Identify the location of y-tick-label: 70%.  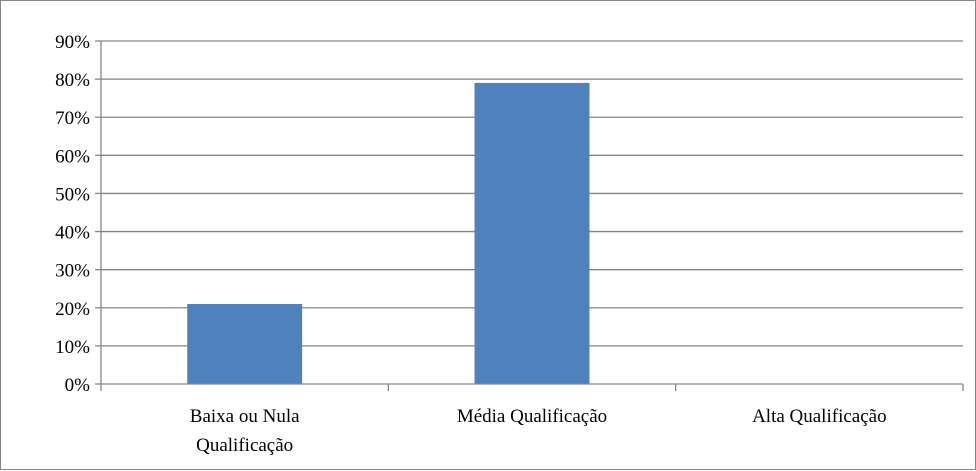
(72, 118).